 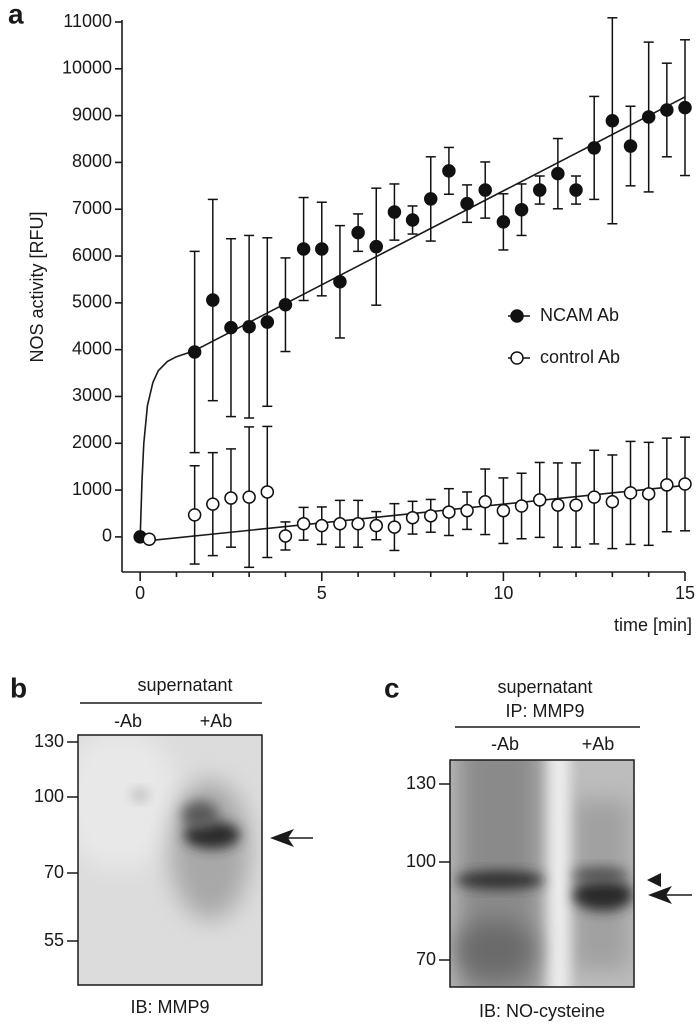 I want to click on lane-label: +Ab, so click(x=598, y=744).